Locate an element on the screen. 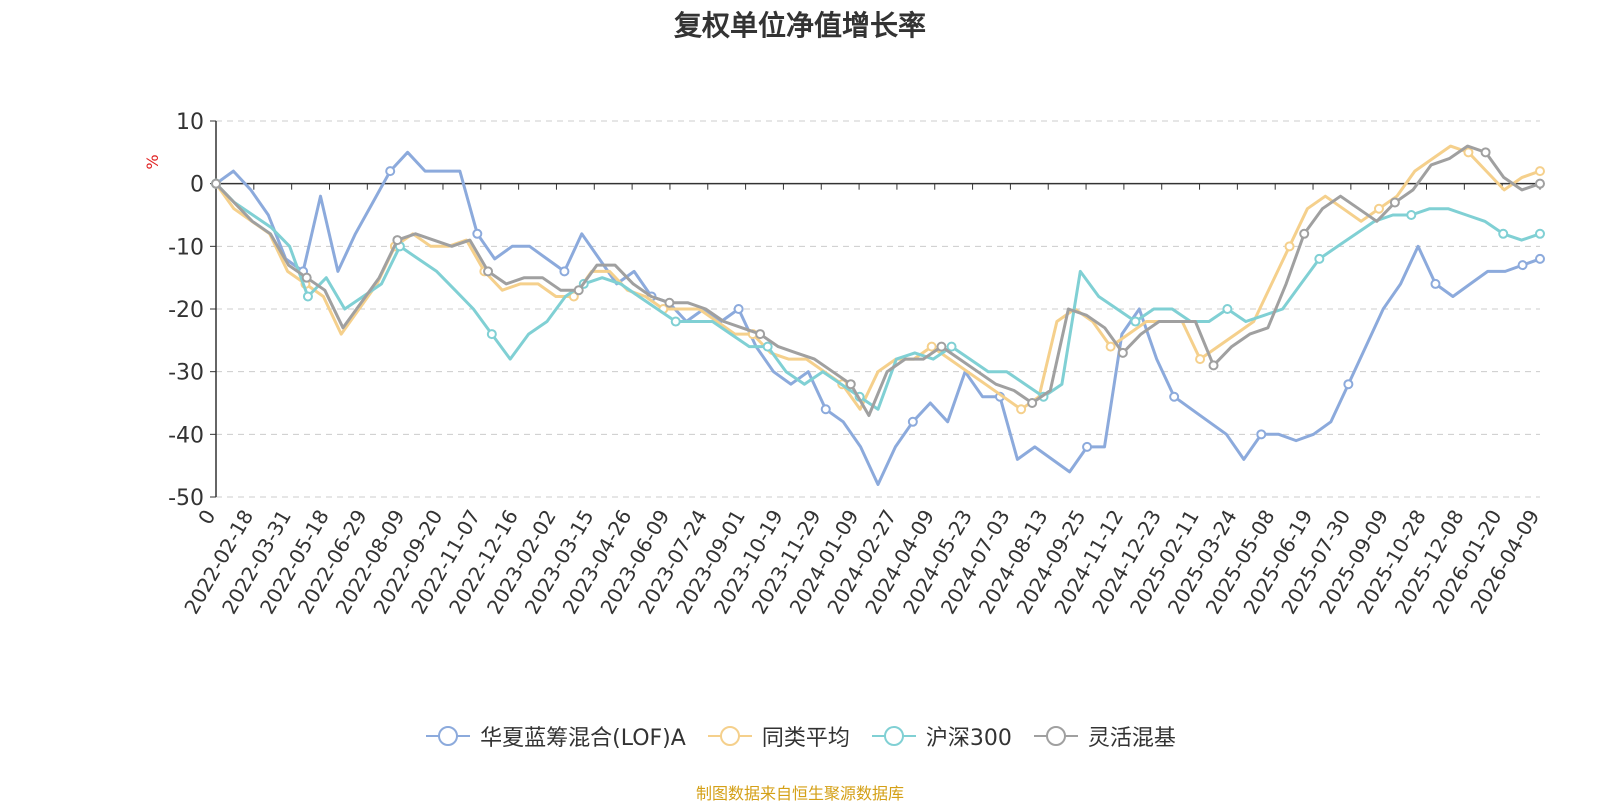 This screenshot has width=1600, height=804. y-tick-label: -40 is located at coordinates (186, 435).